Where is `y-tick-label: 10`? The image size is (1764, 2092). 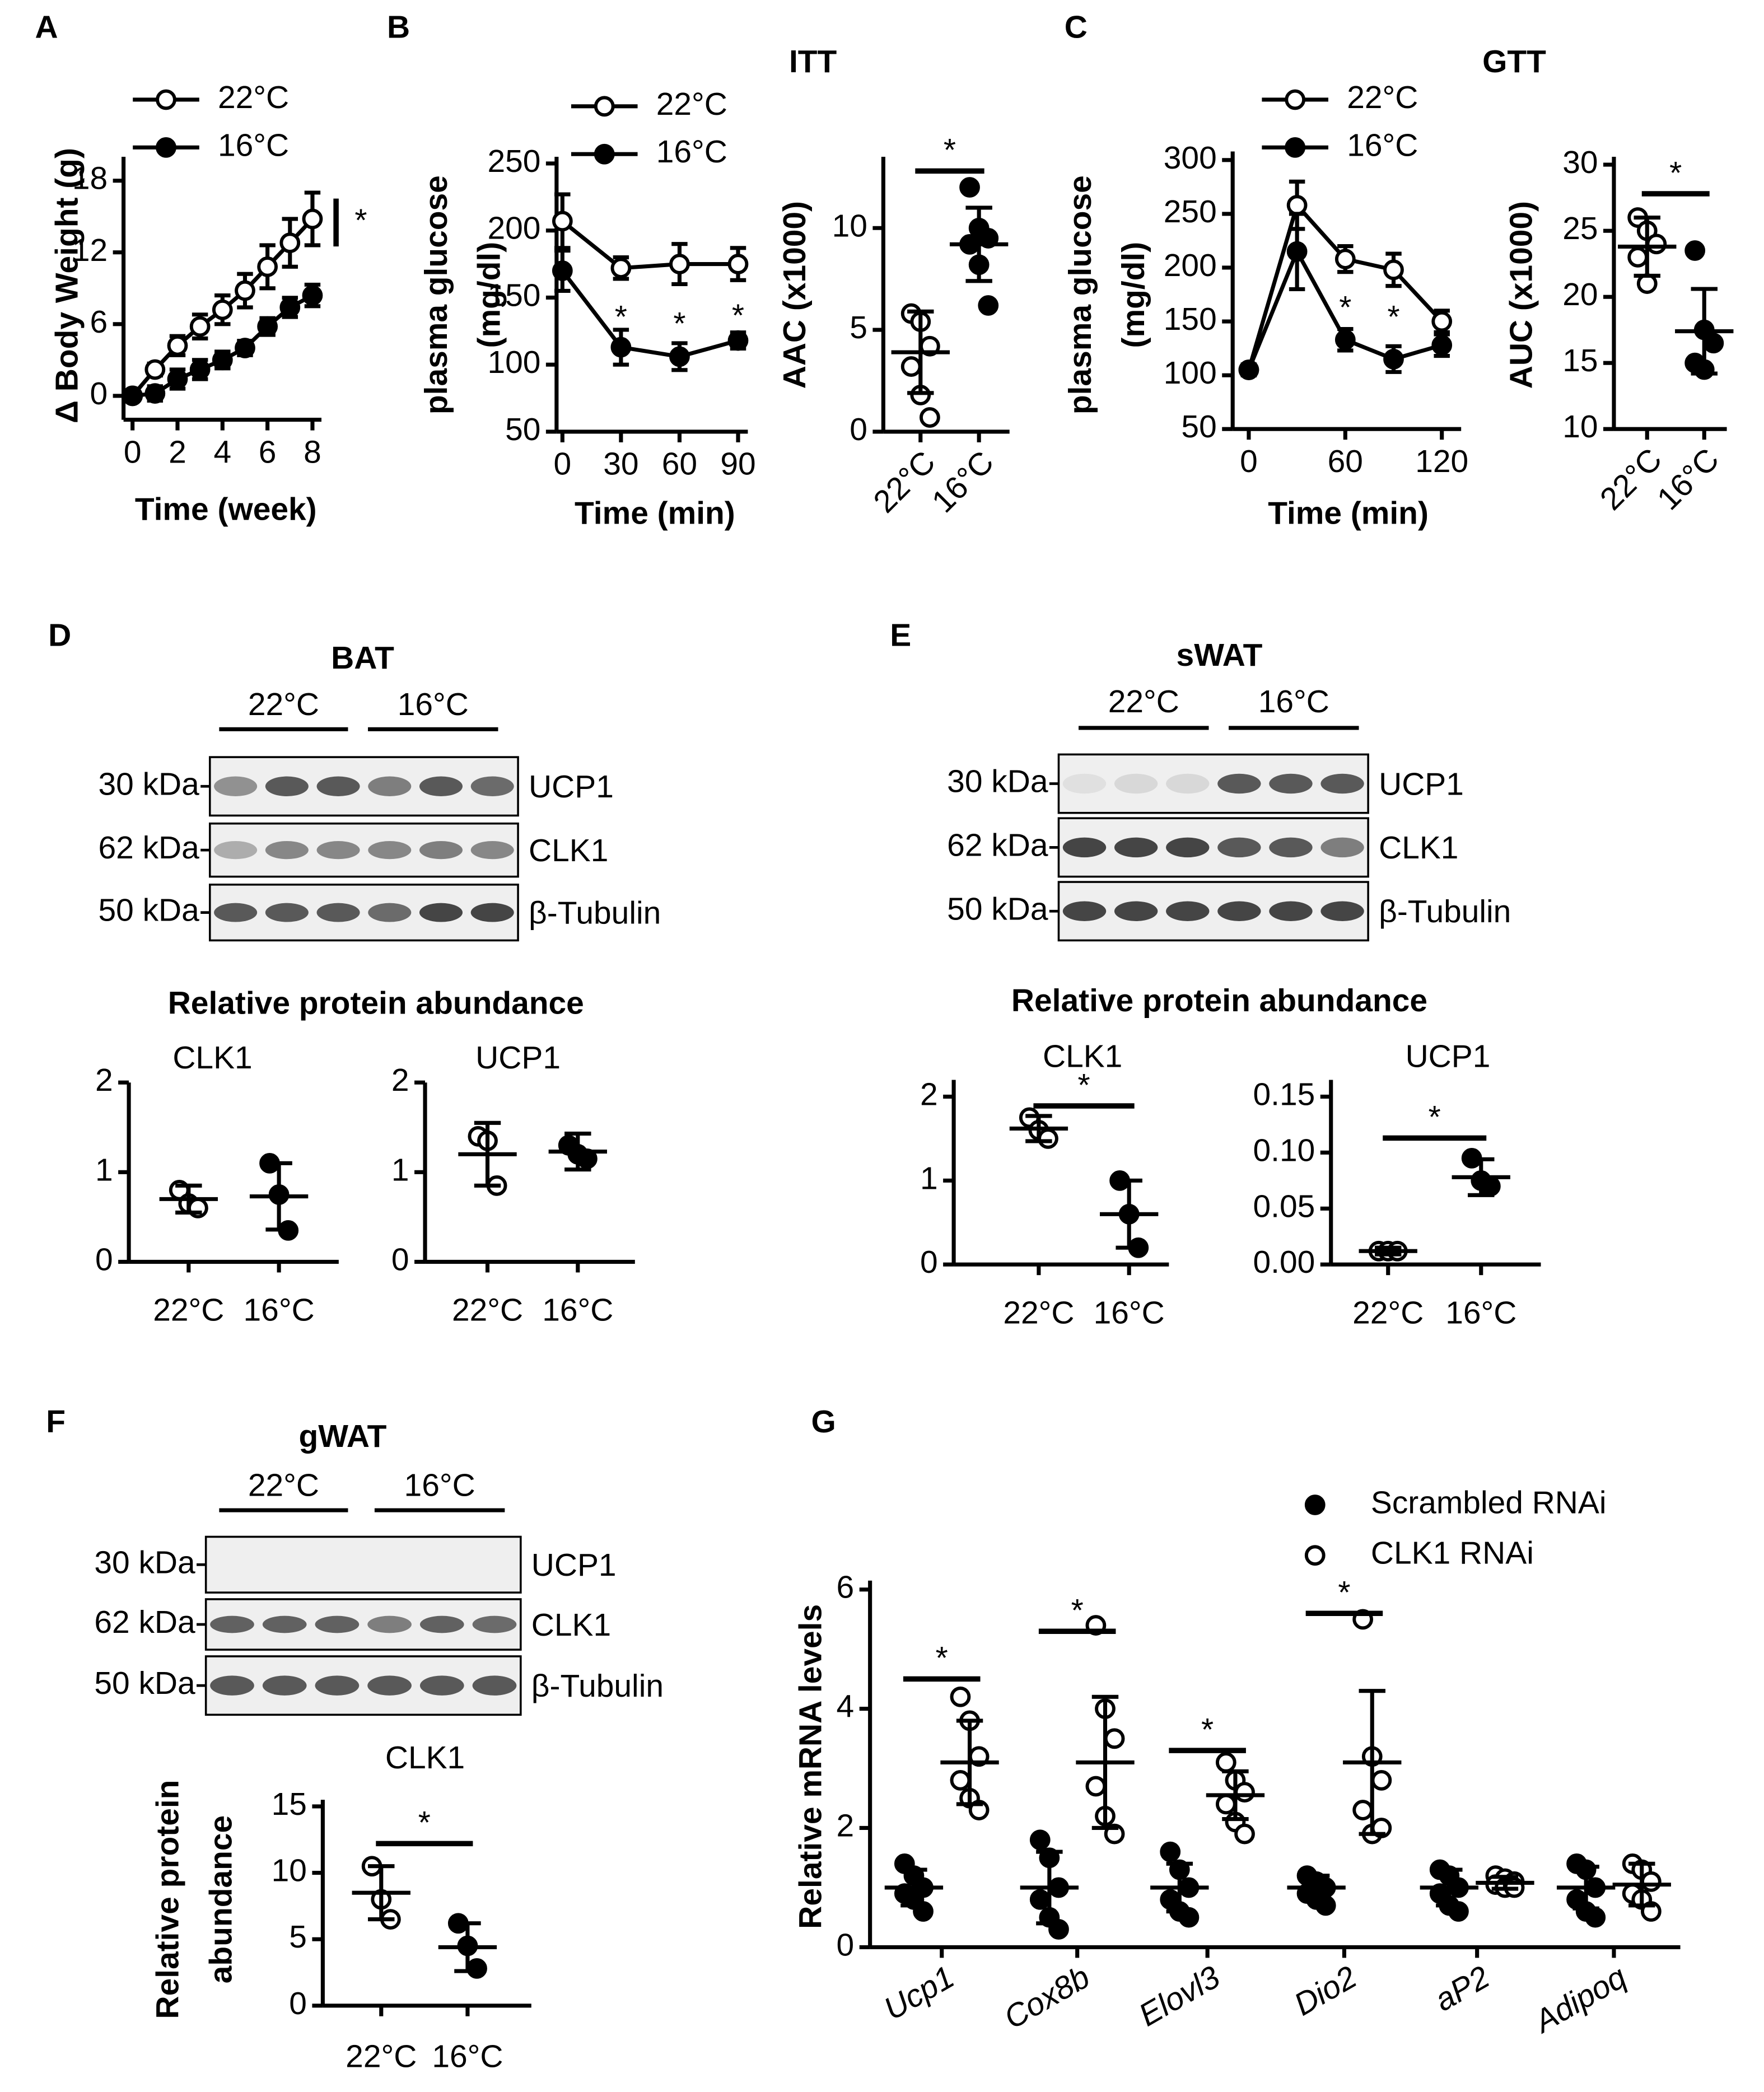
y-tick-label: 10 is located at coordinates (290, 1871).